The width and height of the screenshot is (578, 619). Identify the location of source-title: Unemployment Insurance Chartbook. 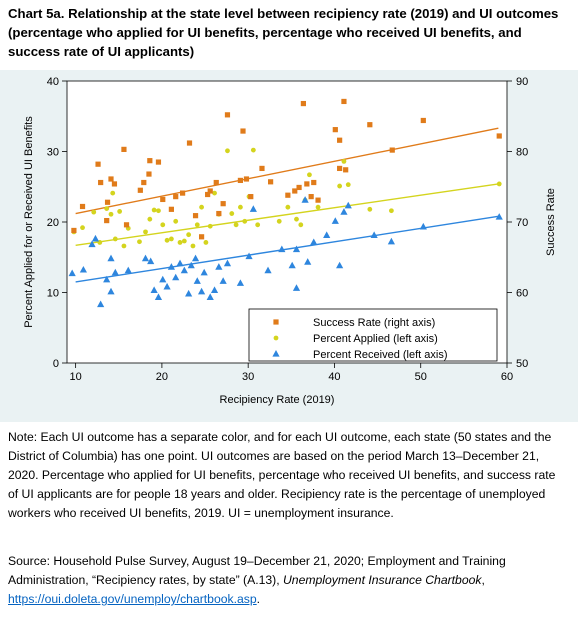
(382, 580).